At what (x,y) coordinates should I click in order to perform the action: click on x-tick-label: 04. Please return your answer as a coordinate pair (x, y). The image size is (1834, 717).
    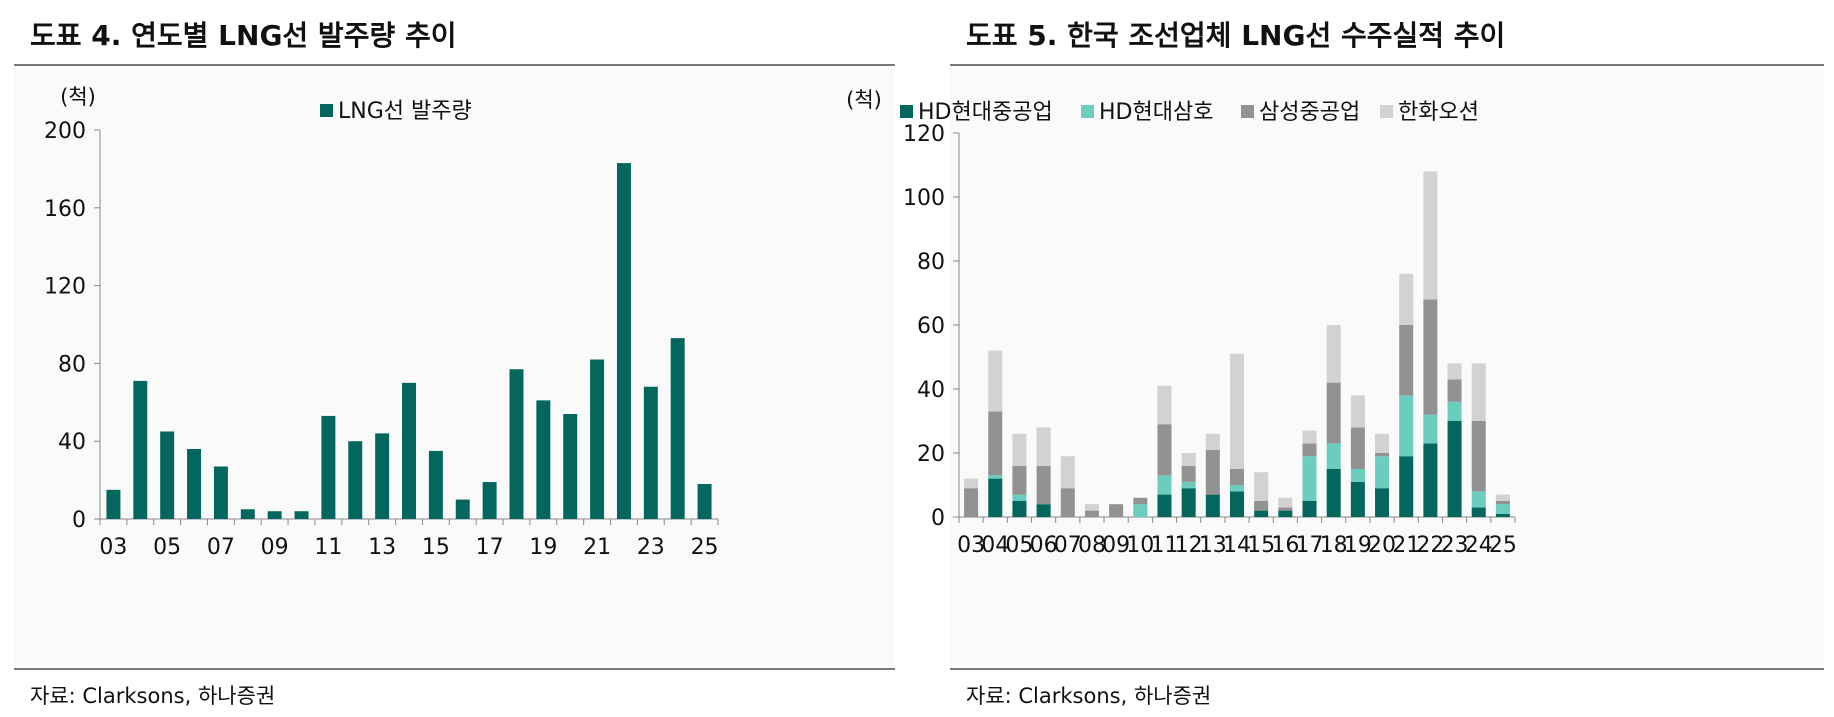
    Looking at the image, I should click on (995, 545).